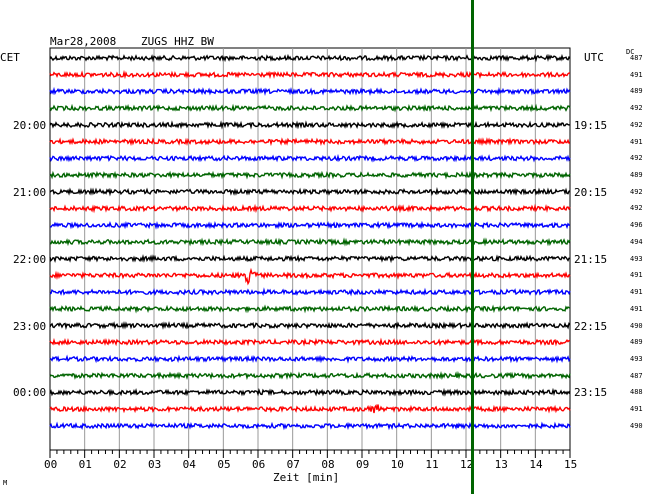 Image resolution: width=650 pixels, height=494 pixels. I want to click on x-tick-label: 02, so click(120, 464).